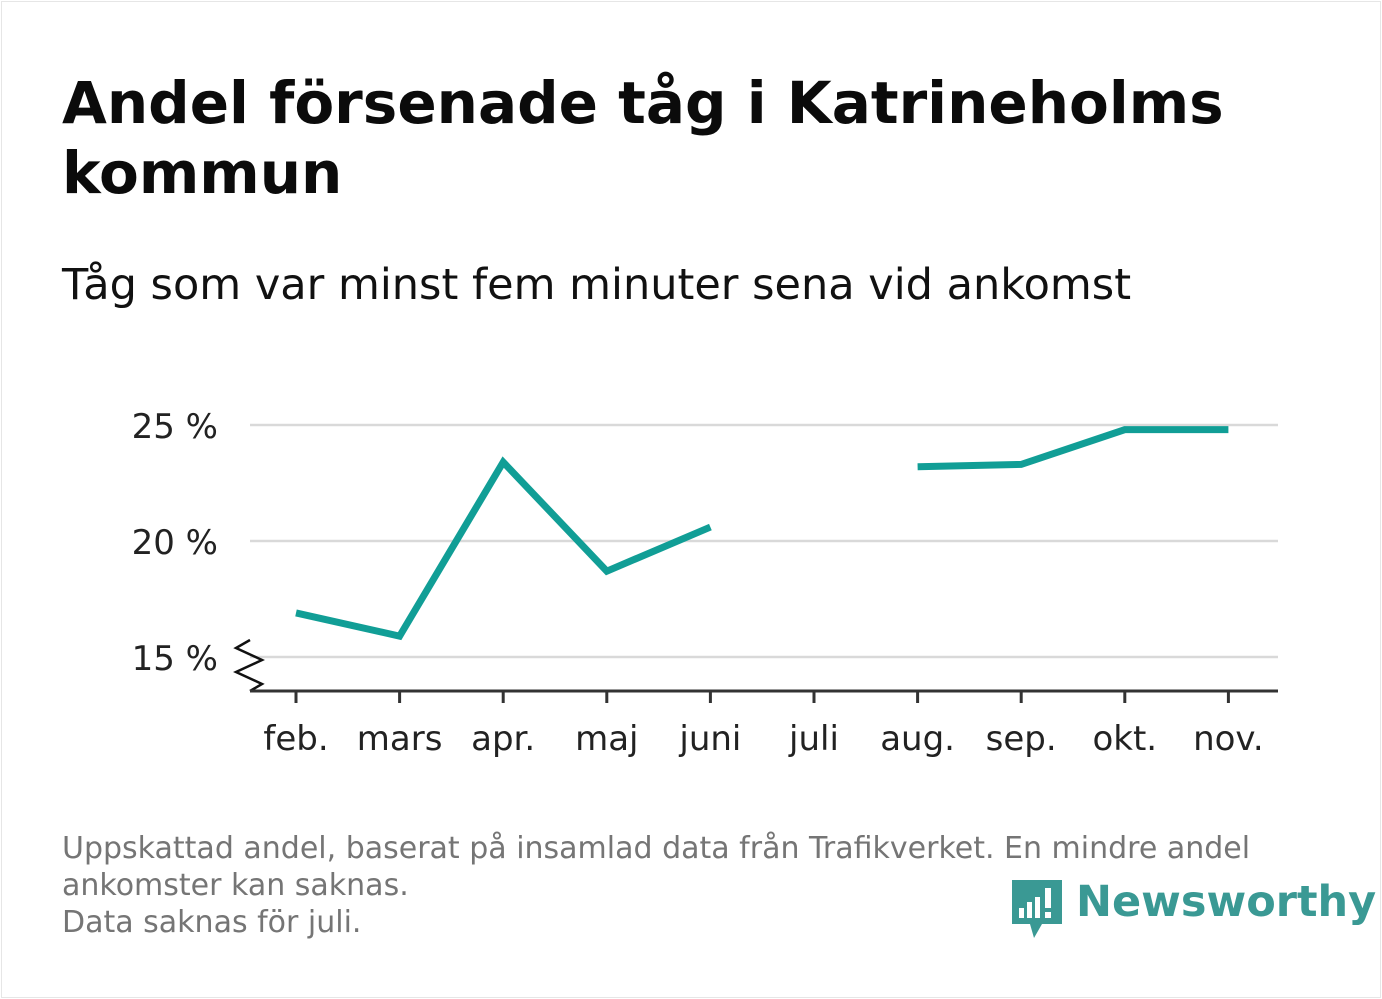  I want to click on brand-logo: Newsworthy, so click(1194, 909).